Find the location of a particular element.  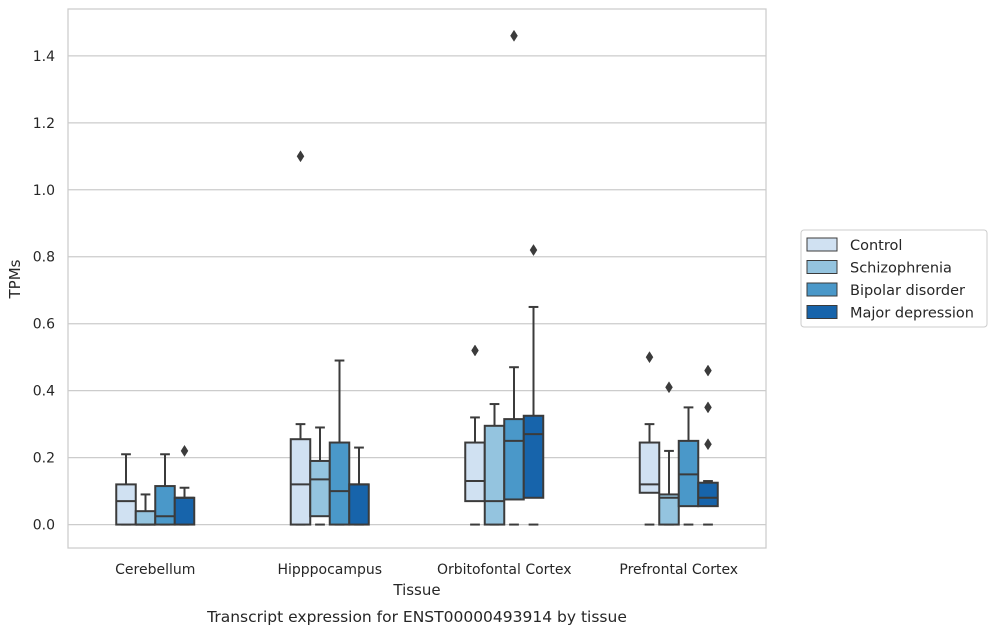

y-tick-label: 0.6 is located at coordinates (44, 325).